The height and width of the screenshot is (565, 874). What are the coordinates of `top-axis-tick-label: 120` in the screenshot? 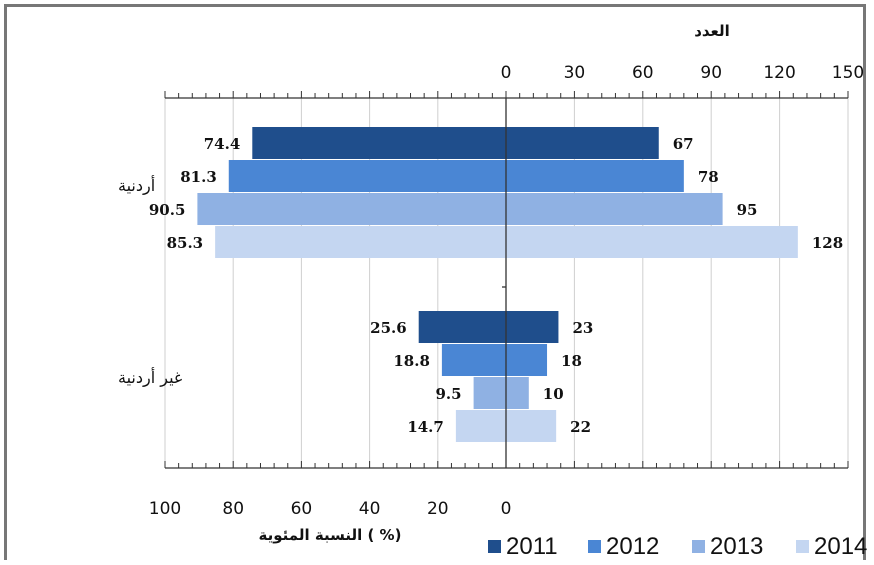 It's located at (779, 73).